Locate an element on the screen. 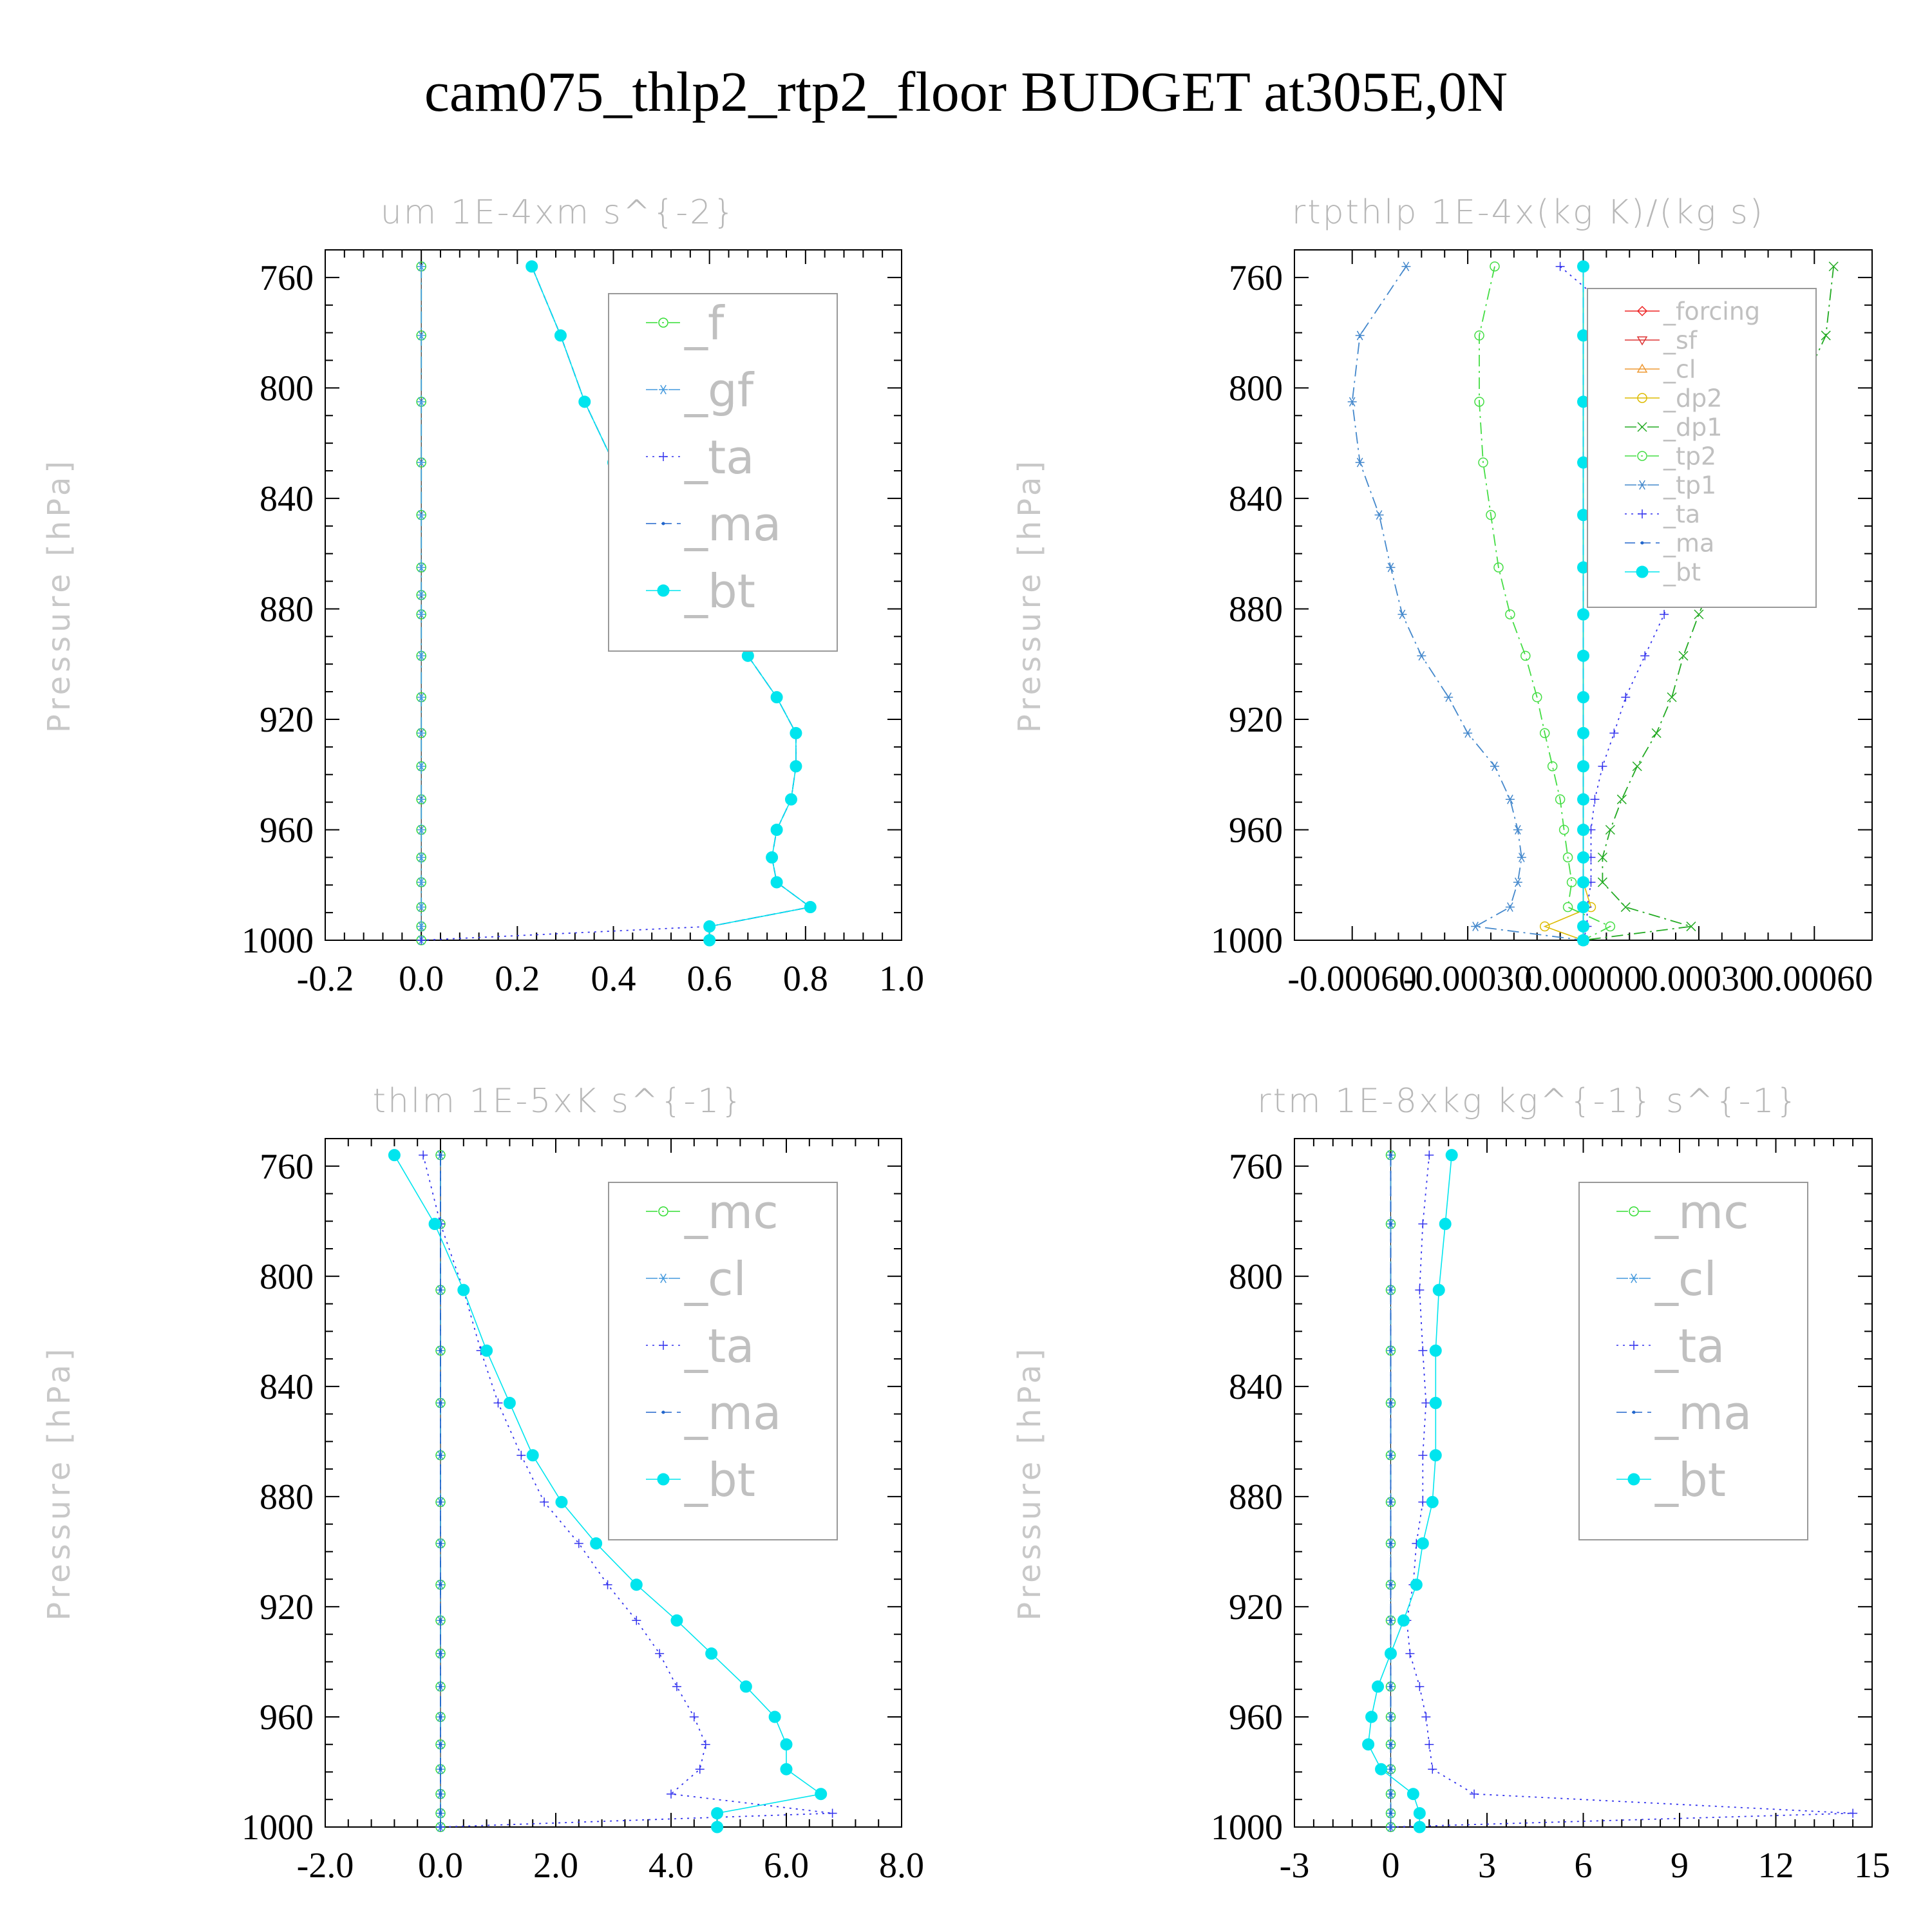 Image resolution: width=1932 pixels, height=1932 pixels. panel-title: rtpthlp 1E-4x(kg K)/(kg s) is located at coordinates (1529, 213).